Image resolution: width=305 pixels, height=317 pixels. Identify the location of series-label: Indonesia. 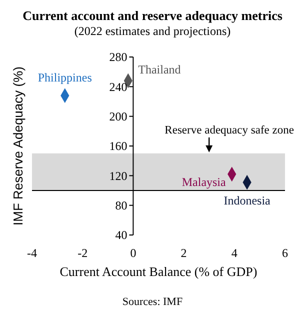
(248, 200).